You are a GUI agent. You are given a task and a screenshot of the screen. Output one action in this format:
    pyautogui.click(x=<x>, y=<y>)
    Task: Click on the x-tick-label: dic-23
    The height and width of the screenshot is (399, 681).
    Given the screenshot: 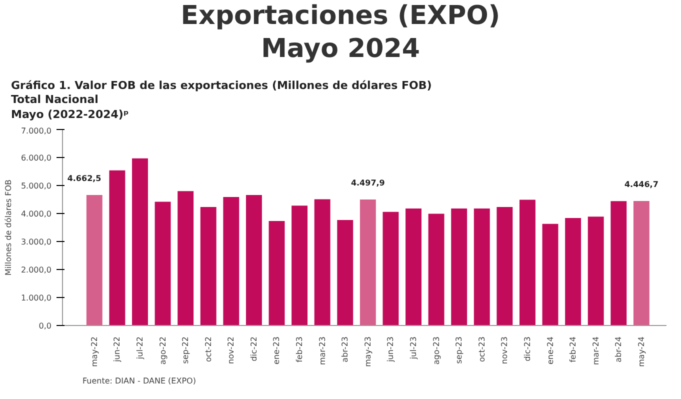 What is the action you would take?
    pyautogui.click(x=527, y=349)
    